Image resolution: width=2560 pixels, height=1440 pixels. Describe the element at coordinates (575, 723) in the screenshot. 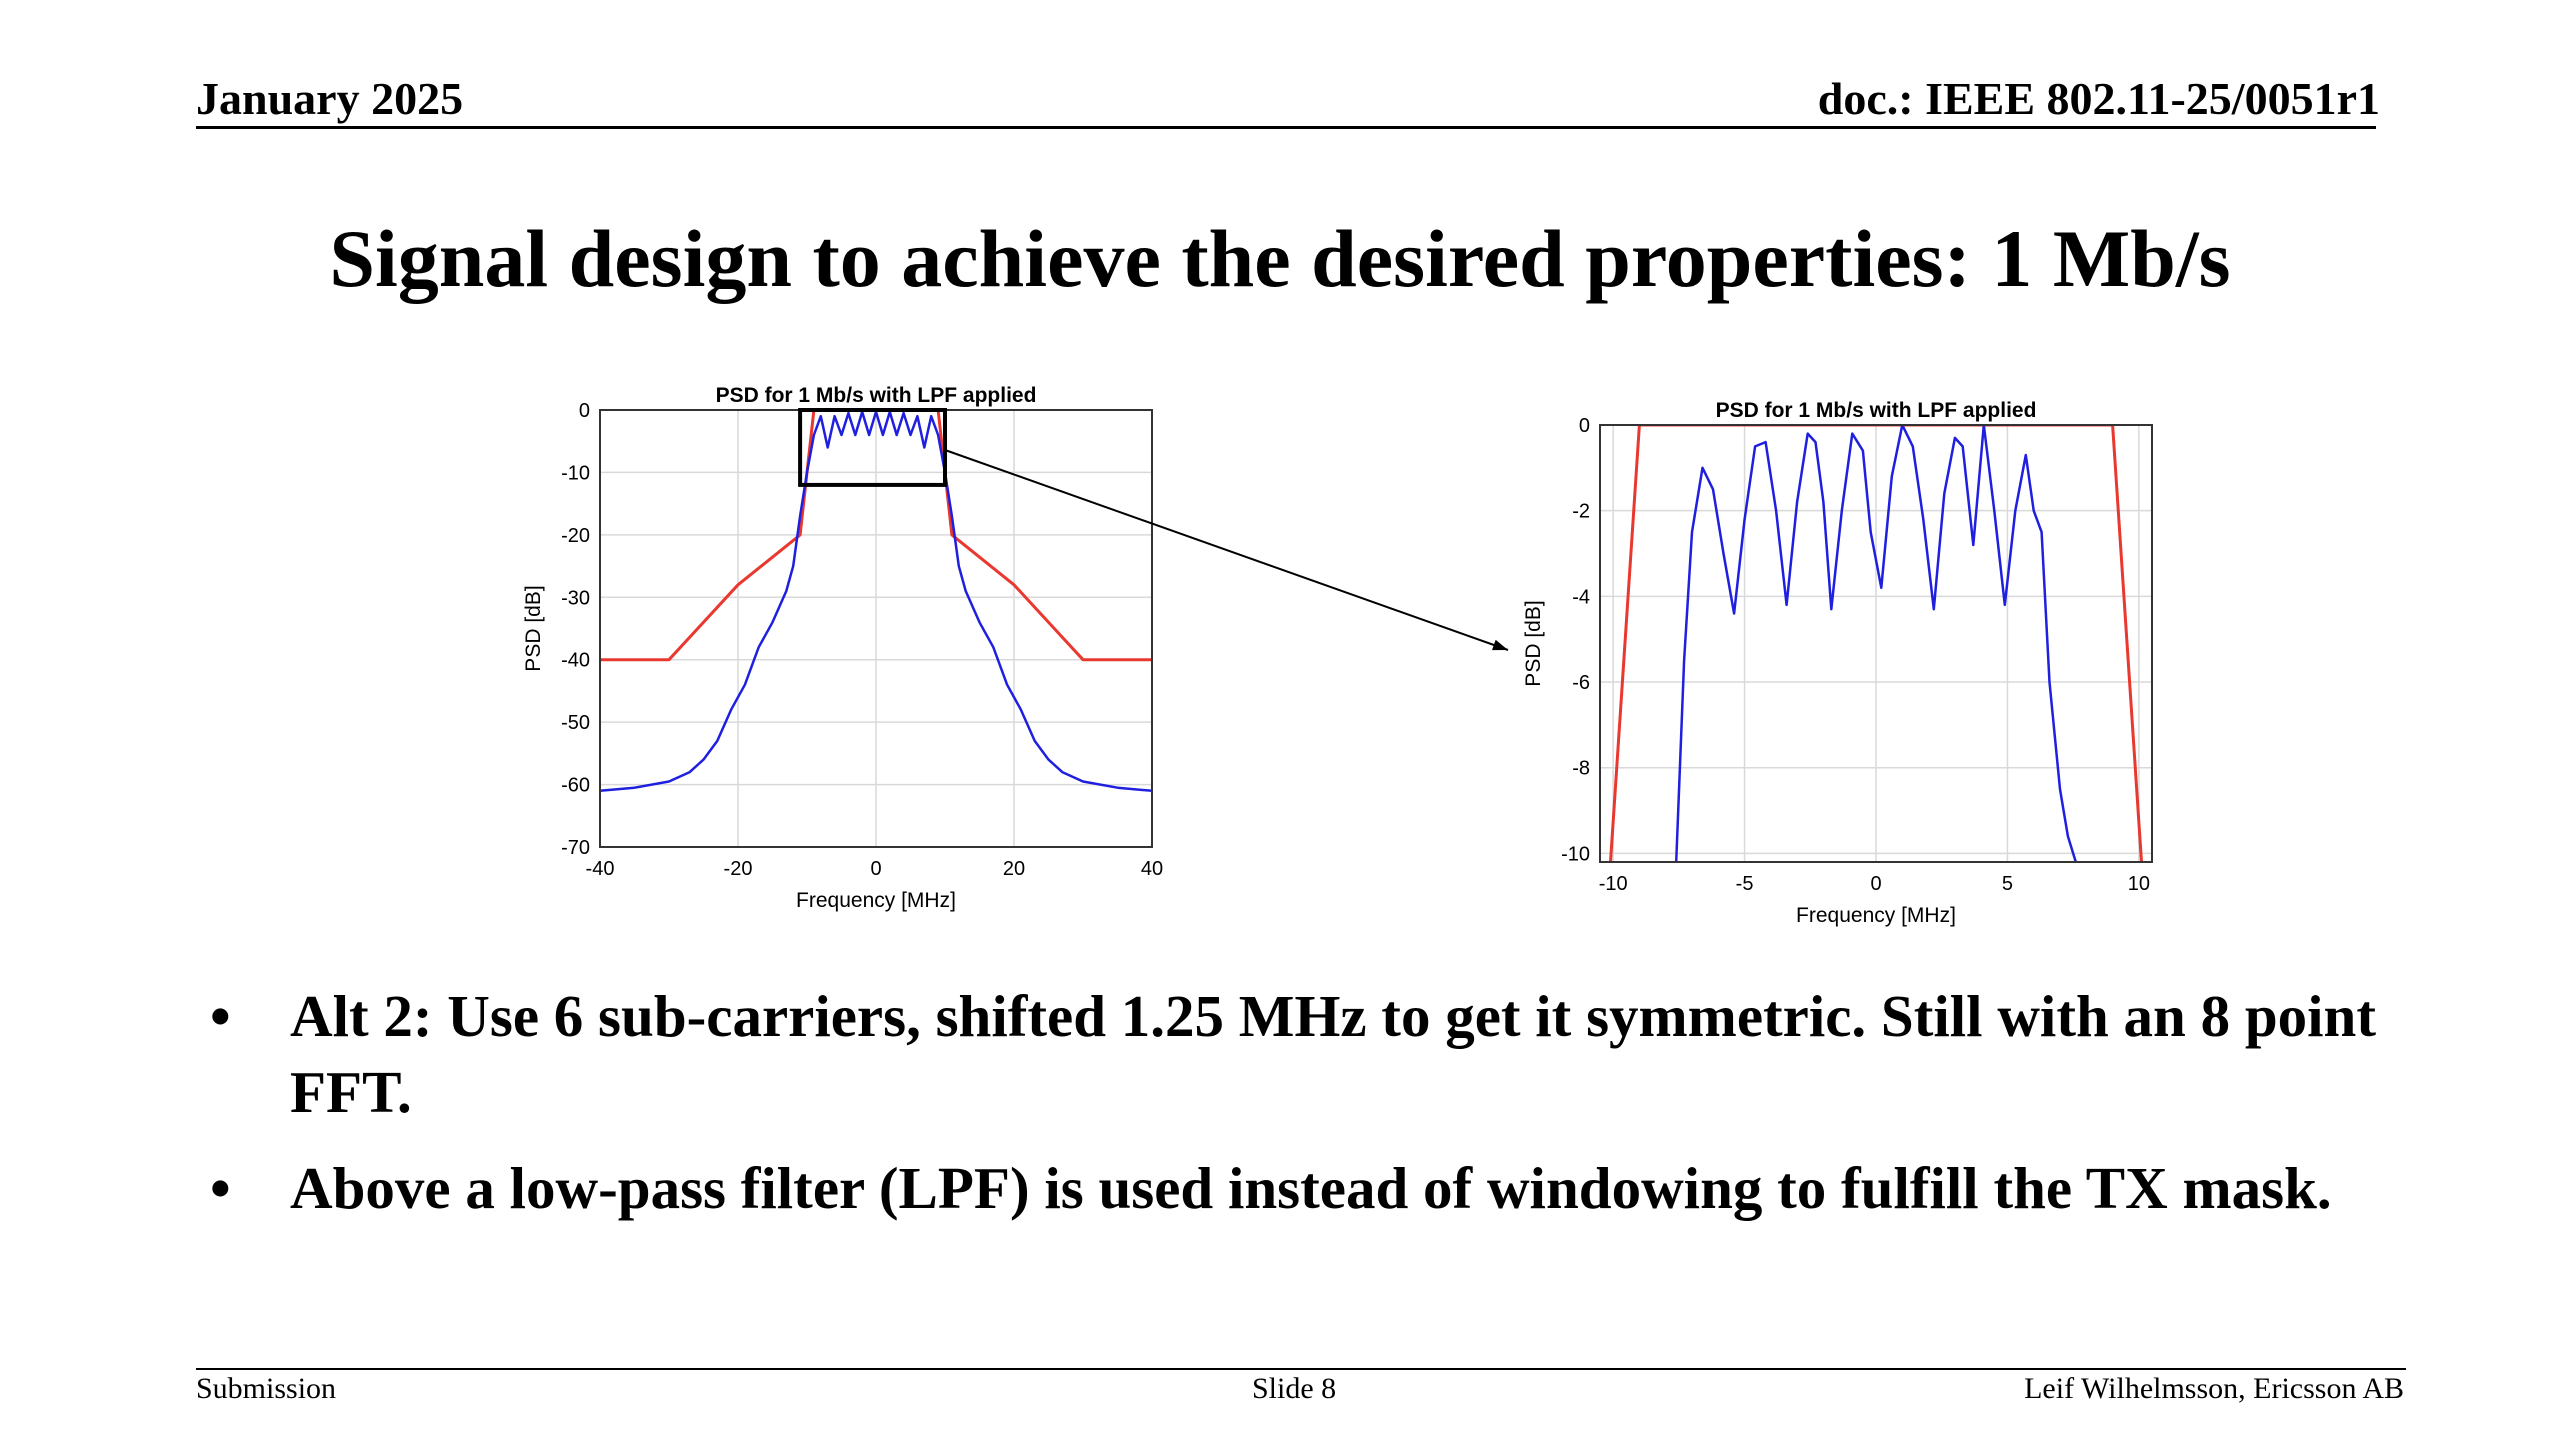

I see `y-tick-label: -50` at that location.